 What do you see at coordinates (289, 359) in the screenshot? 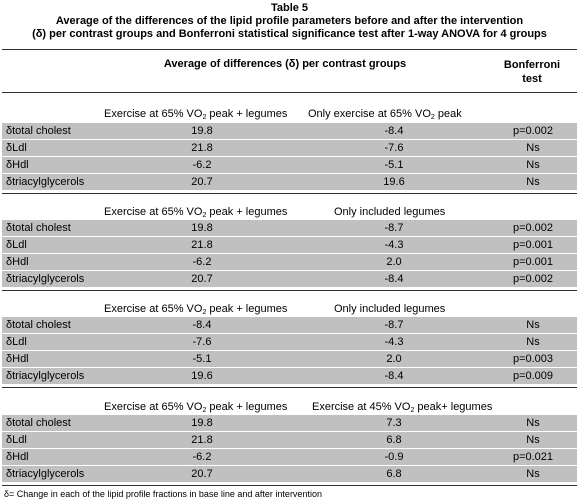
I see `table-row: δHdl -5.1 2.0 p=0.003` at bounding box center [289, 359].